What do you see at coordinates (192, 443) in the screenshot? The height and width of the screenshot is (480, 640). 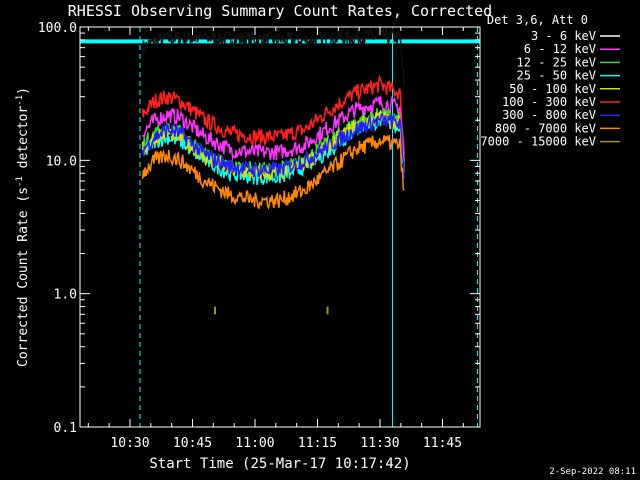 I see `x-tick-label: 10:45` at bounding box center [192, 443].